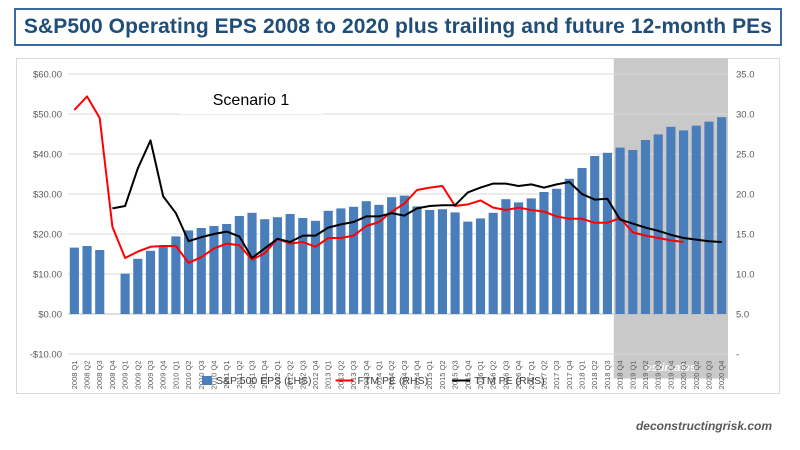 The width and height of the screenshot is (800, 450). I want to click on left-axis-tick-label: $40.00, so click(47, 155).